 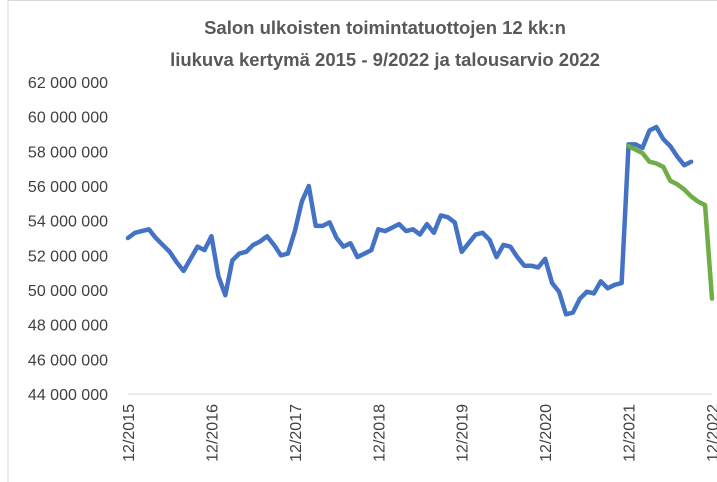 What do you see at coordinates (68, 118) in the screenshot?
I see `y-tick-label: 60 000 000` at bounding box center [68, 118].